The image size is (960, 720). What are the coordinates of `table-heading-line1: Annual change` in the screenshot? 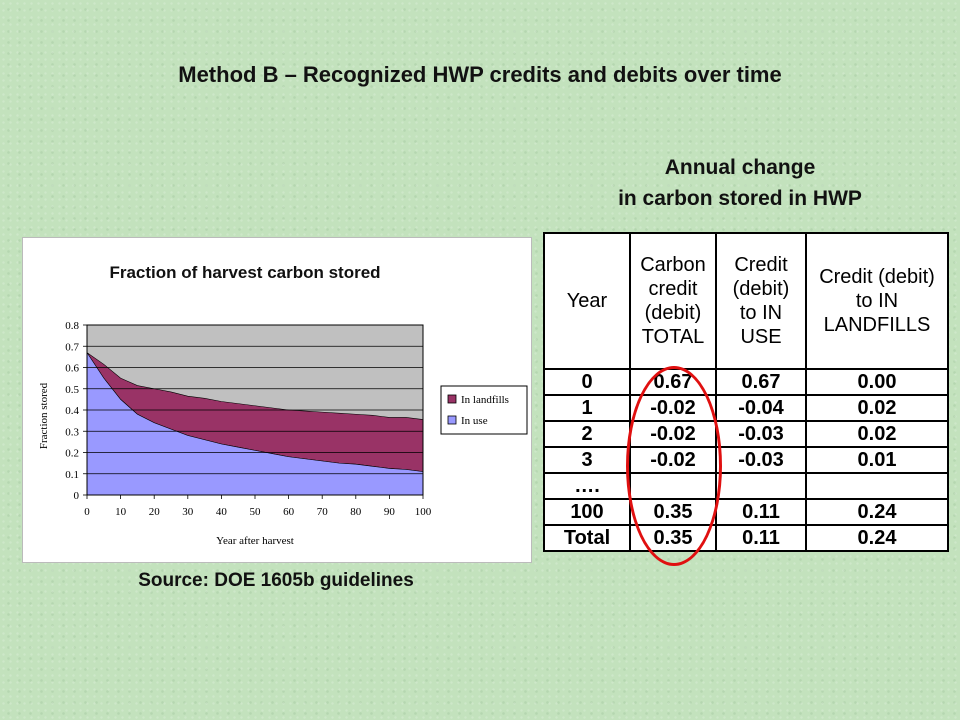 It's located at (740, 167).